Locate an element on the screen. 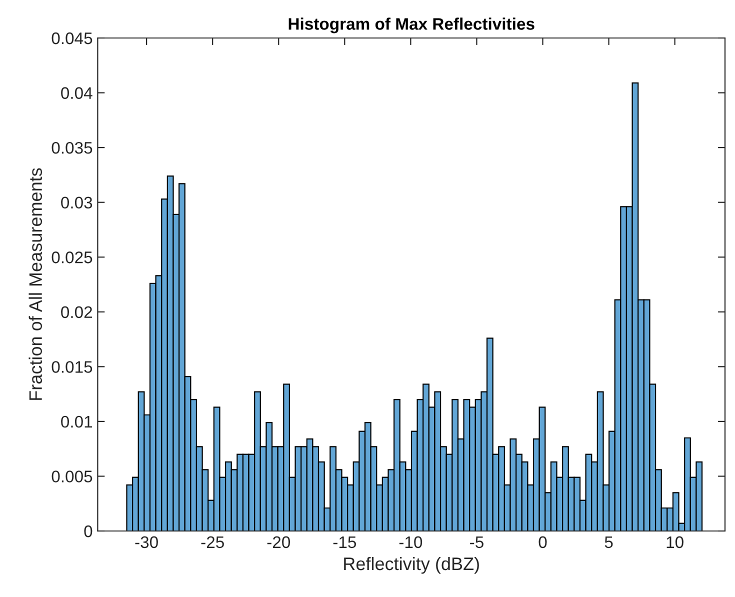 Image resolution: width=735 pixels, height=597 pixels. y-tick-label: 0.005 is located at coordinates (72, 476).